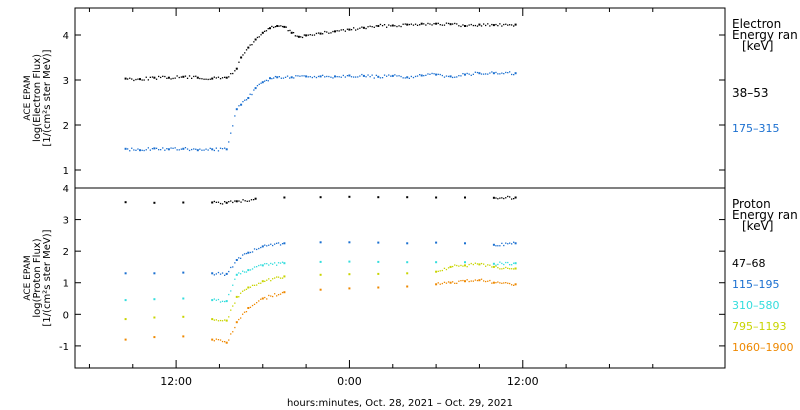 Image resolution: width=800 pixels, height=410 pixels. Describe the element at coordinates (757, 46) in the screenshot. I see `legend-title: [keV]` at that location.